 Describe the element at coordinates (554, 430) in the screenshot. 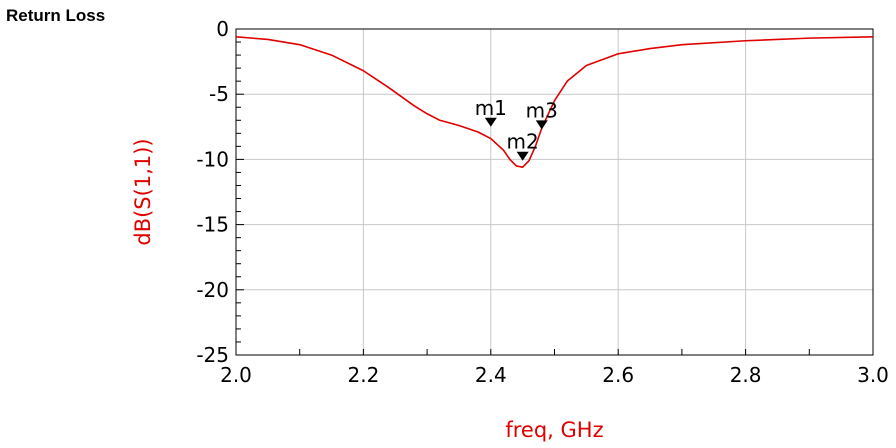

I see `x-axis-title: freq, GHz` at that location.